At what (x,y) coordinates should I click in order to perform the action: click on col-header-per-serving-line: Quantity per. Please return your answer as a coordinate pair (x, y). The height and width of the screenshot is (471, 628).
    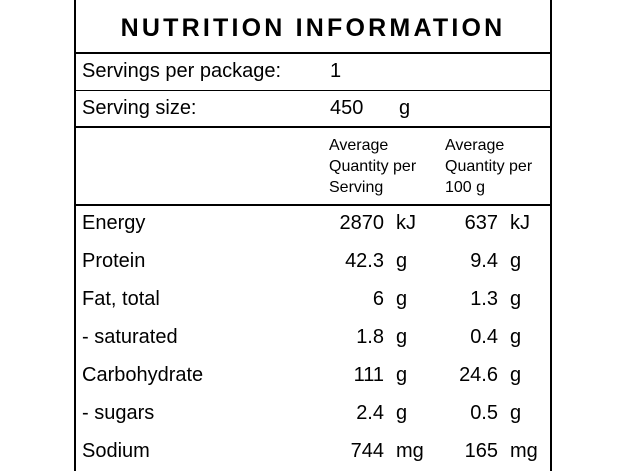
    Looking at the image, I should click on (373, 166).